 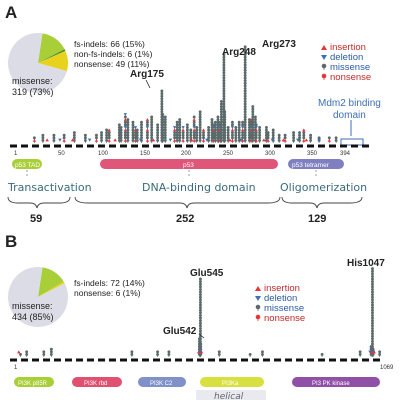 What do you see at coordinates (212, 122) in the screenshot?
I see `lollipop-a-234-marker` at bounding box center [212, 122].